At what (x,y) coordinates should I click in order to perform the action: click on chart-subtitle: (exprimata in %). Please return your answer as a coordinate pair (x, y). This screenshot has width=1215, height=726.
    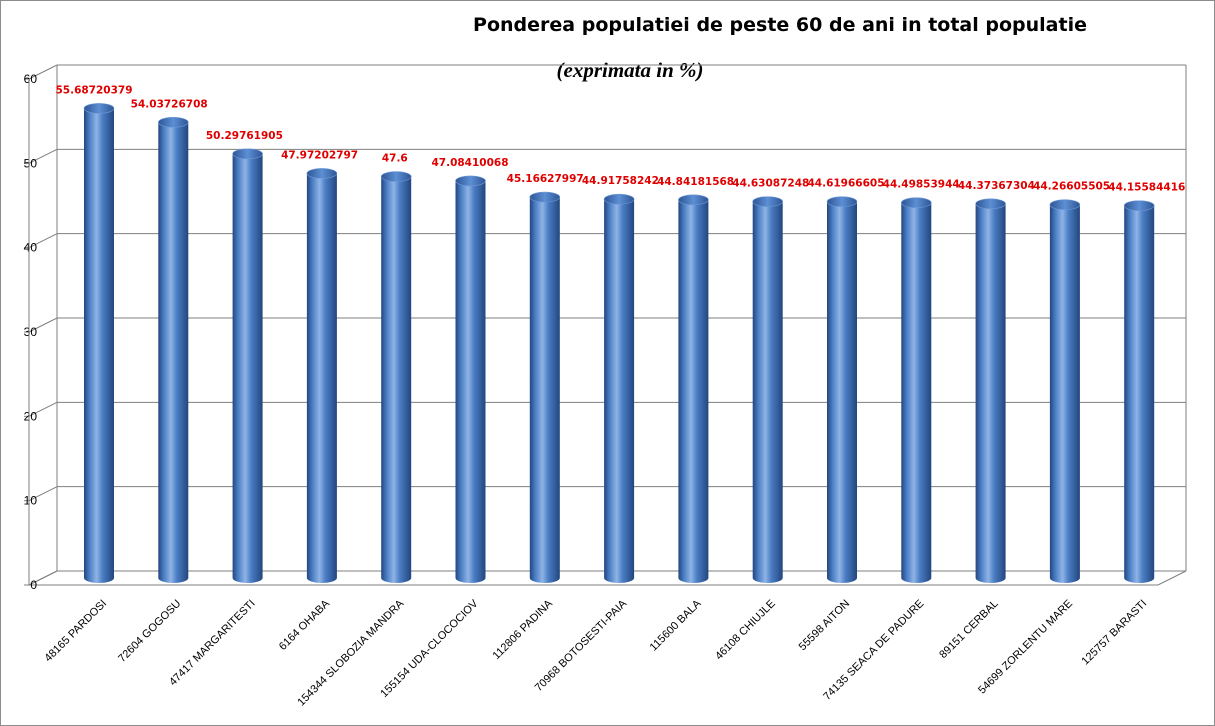
    Looking at the image, I should click on (630, 70).